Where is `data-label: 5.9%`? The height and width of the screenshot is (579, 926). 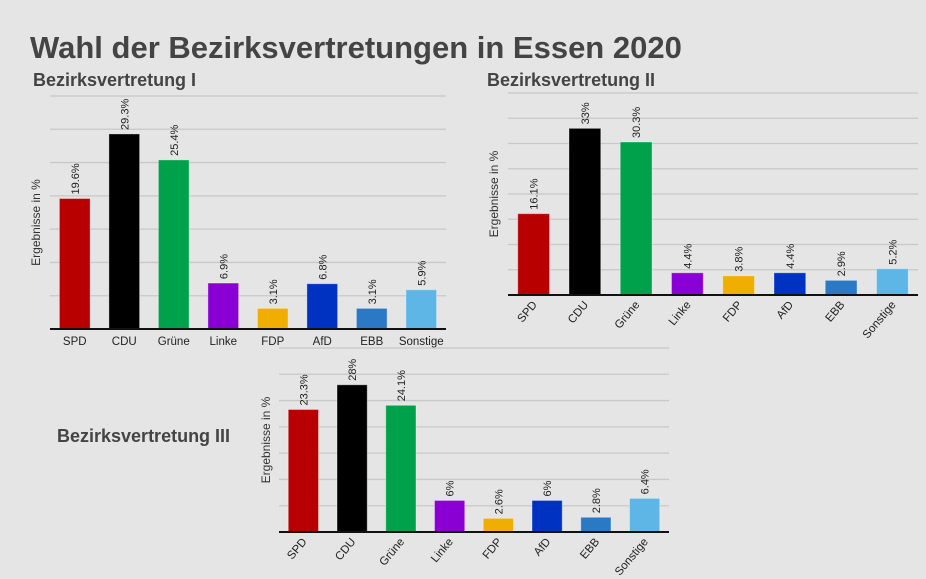 data-label: 5.9% is located at coordinates (422, 272).